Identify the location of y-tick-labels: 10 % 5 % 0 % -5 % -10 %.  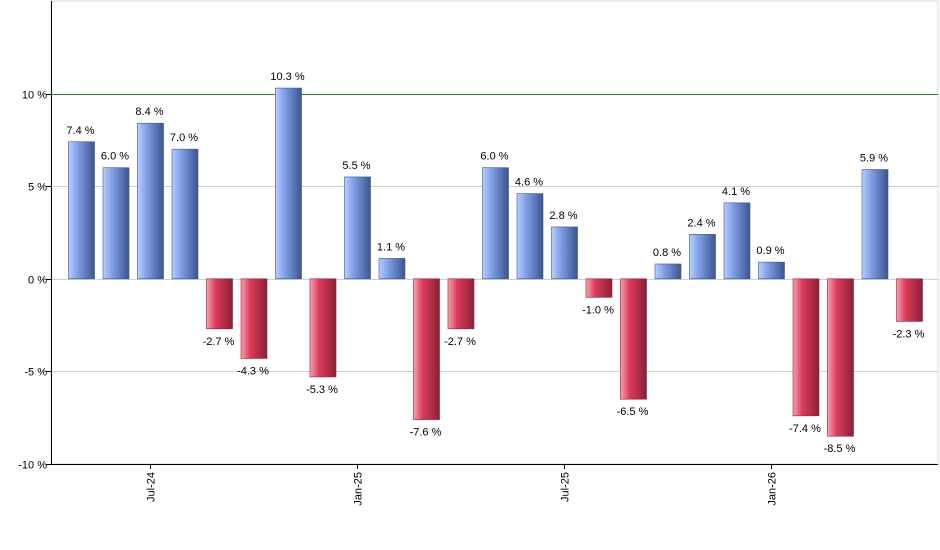
(32, 281).